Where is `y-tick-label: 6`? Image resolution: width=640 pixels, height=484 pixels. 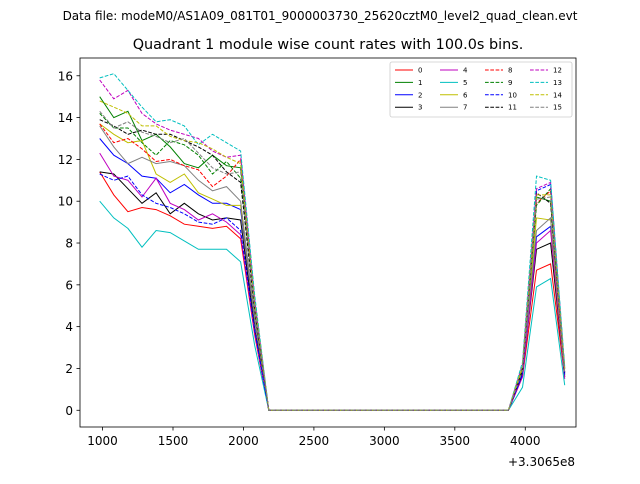 y-tick-label: 6 is located at coordinates (69, 285).